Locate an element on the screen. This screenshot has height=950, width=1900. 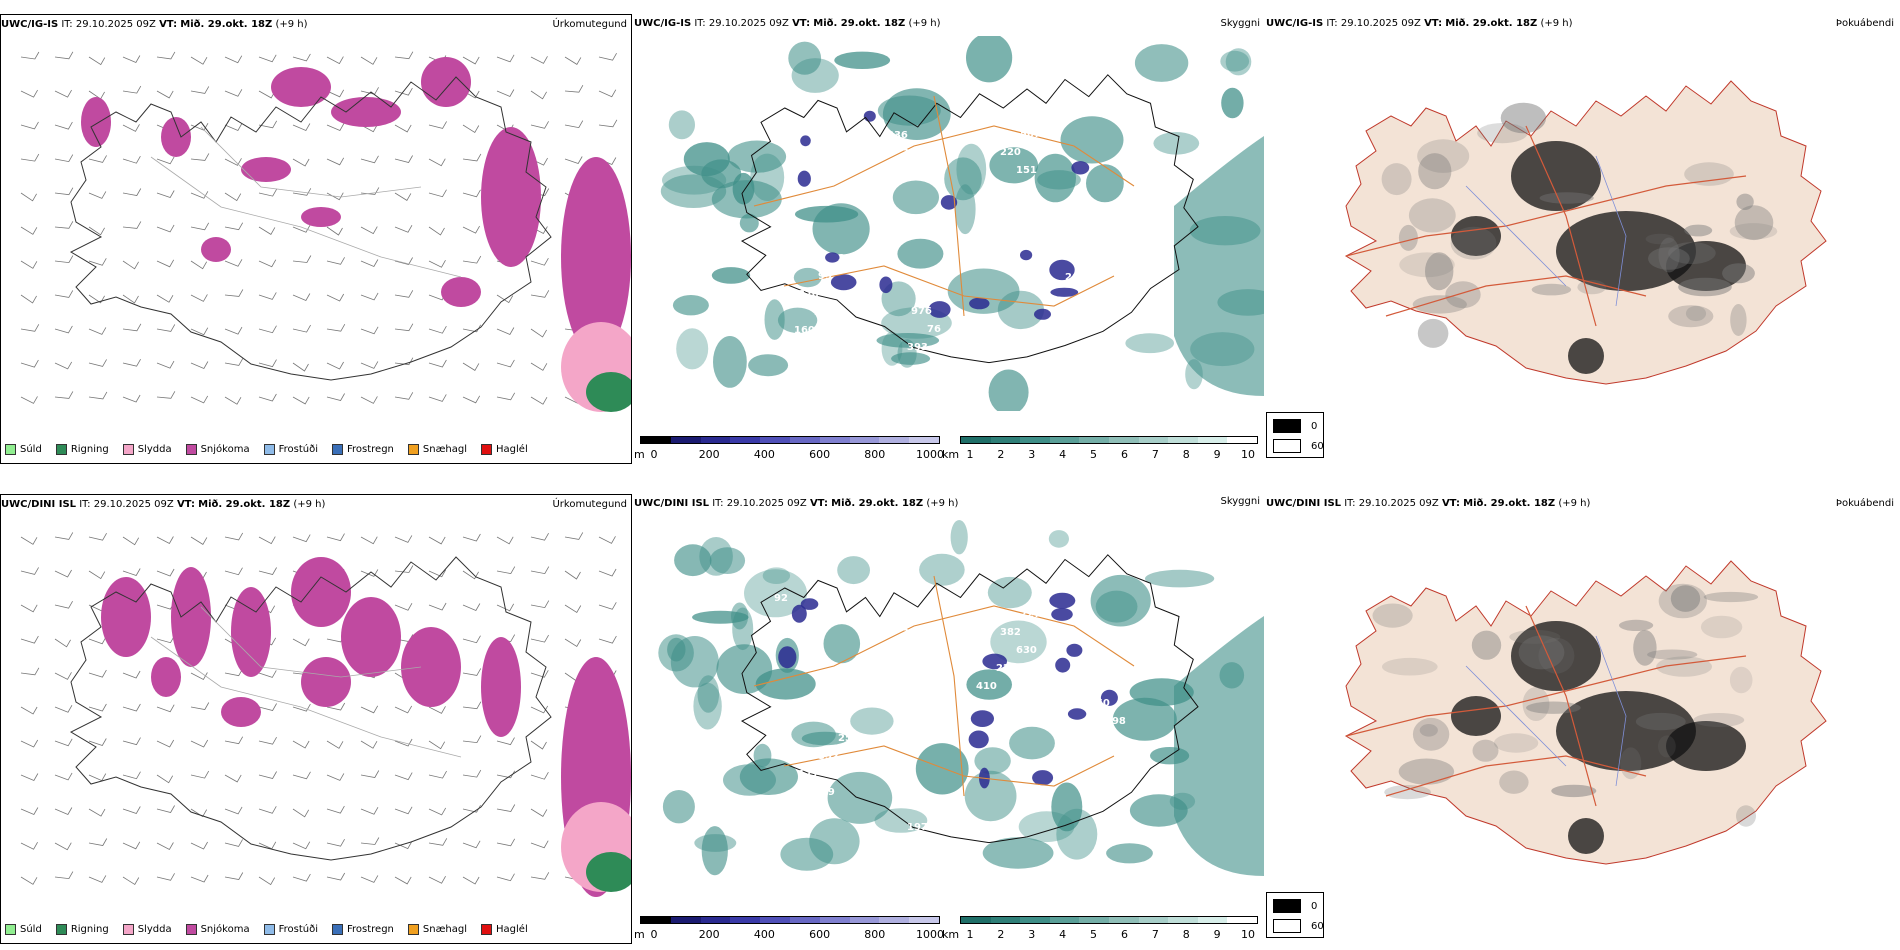
cloud-base-value: 336 is located at coordinates (897, 135).